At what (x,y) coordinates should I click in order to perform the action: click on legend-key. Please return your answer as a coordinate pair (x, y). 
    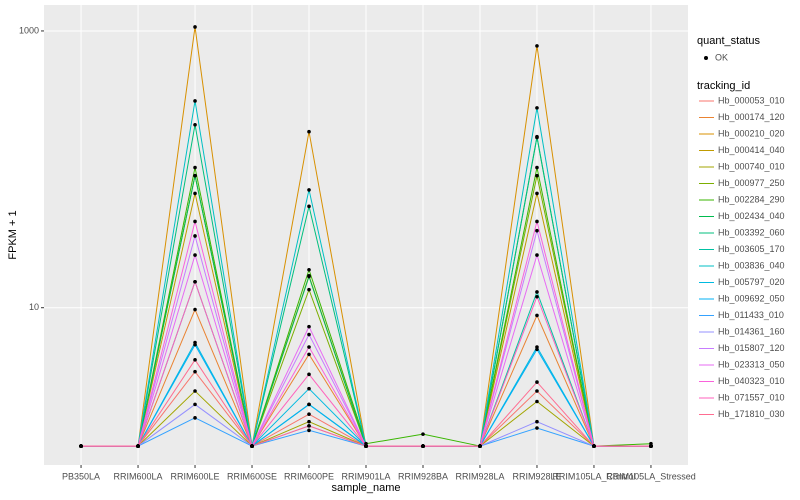
    Looking at the image, I should click on (706, 58).